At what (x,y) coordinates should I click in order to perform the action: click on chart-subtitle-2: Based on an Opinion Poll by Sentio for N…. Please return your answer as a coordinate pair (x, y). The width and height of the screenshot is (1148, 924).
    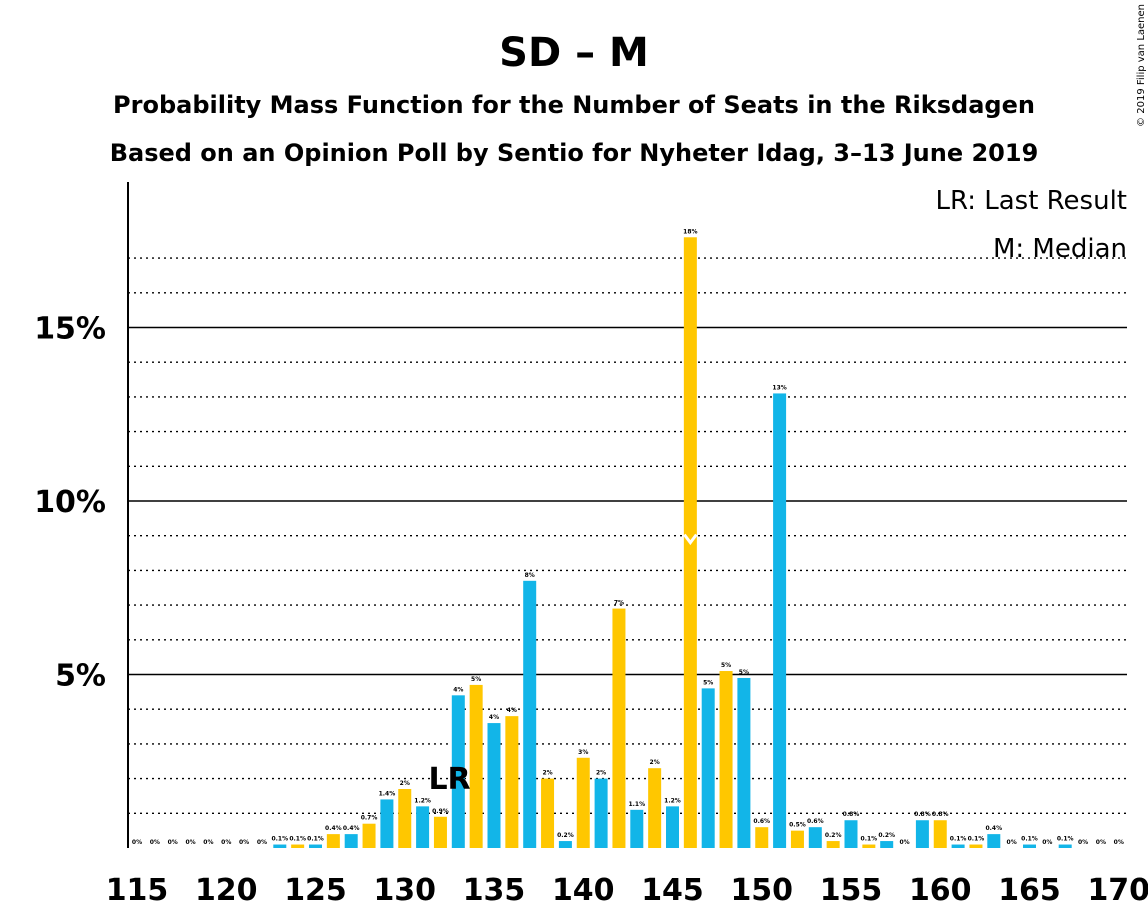
    Looking at the image, I should click on (574, 153).